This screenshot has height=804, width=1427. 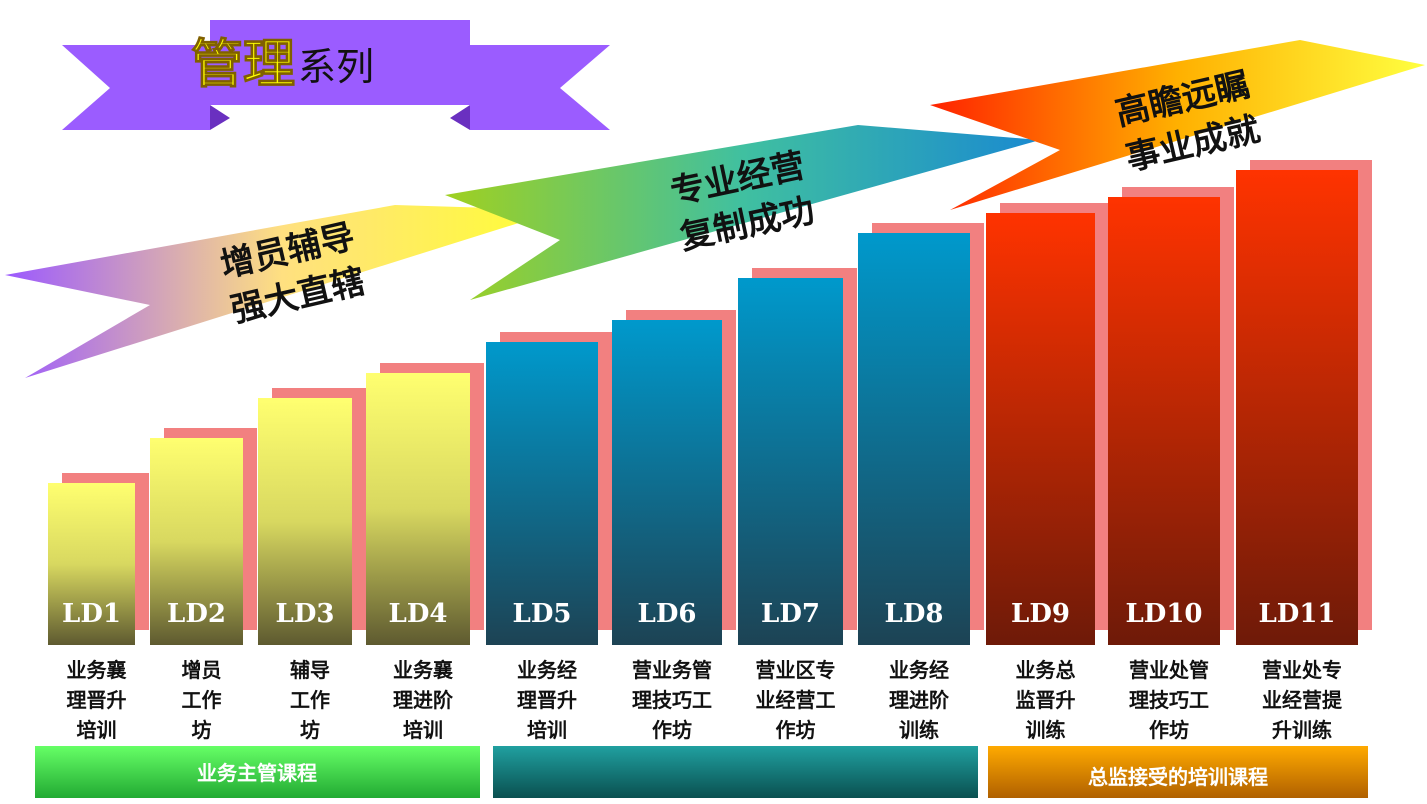 I want to click on title-main: 管理, so click(x=243, y=65).